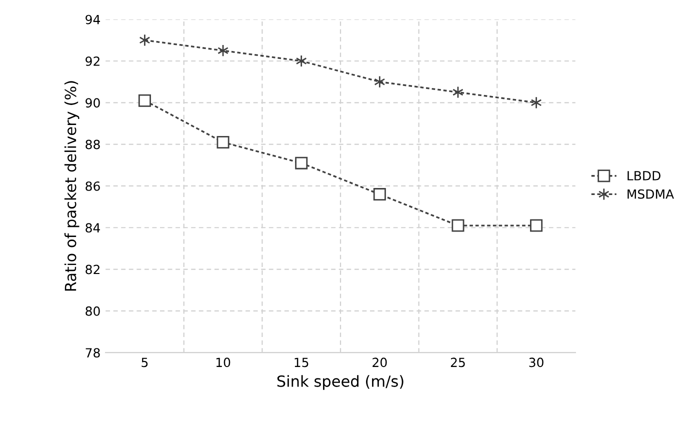  What do you see at coordinates (651, 194) in the screenshot?
I see `legend-label: MSDMA` at bounding box center [651, 194].